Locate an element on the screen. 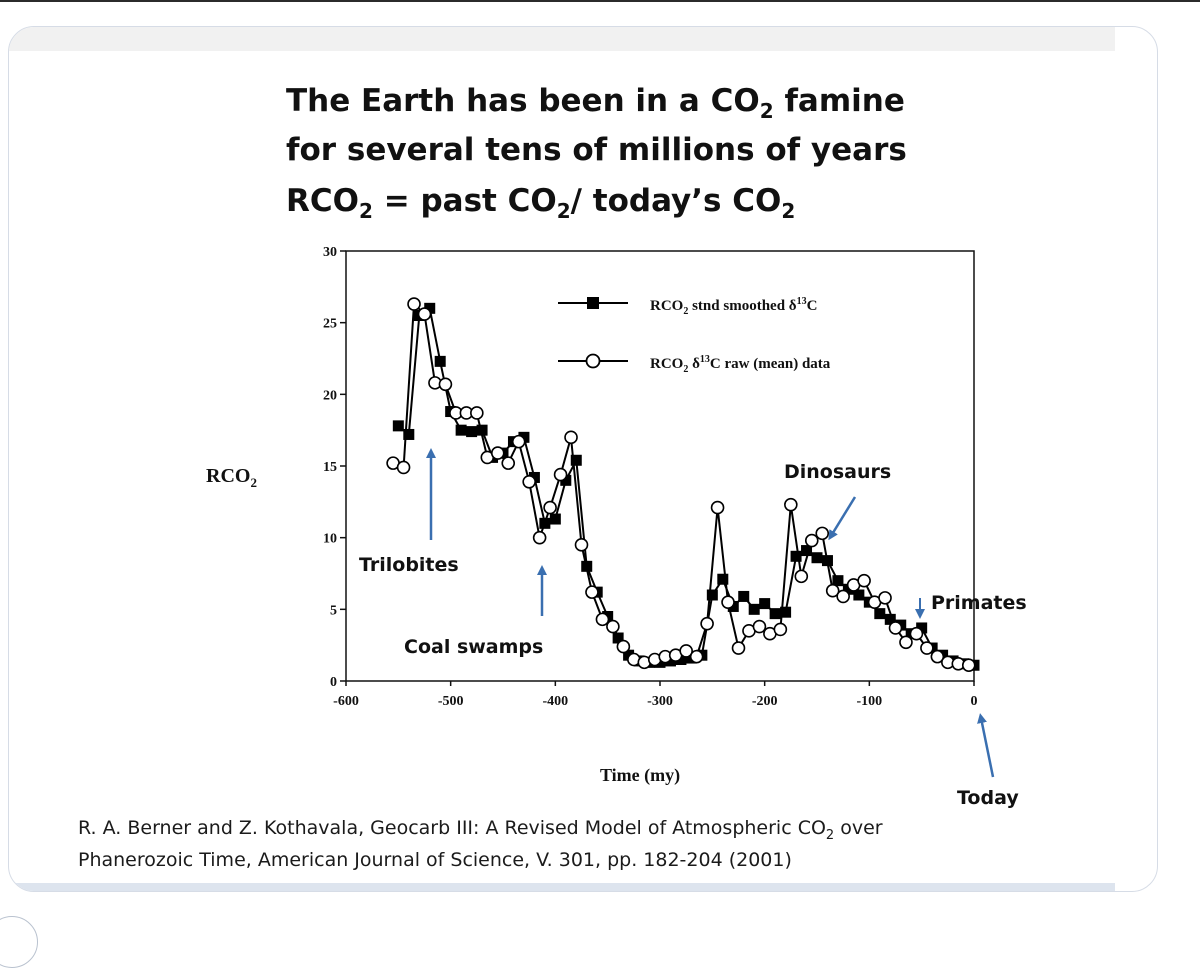 This screenshot has height=968, width=1200. y-tick-label: 10 is located at coordinates (330, 539).